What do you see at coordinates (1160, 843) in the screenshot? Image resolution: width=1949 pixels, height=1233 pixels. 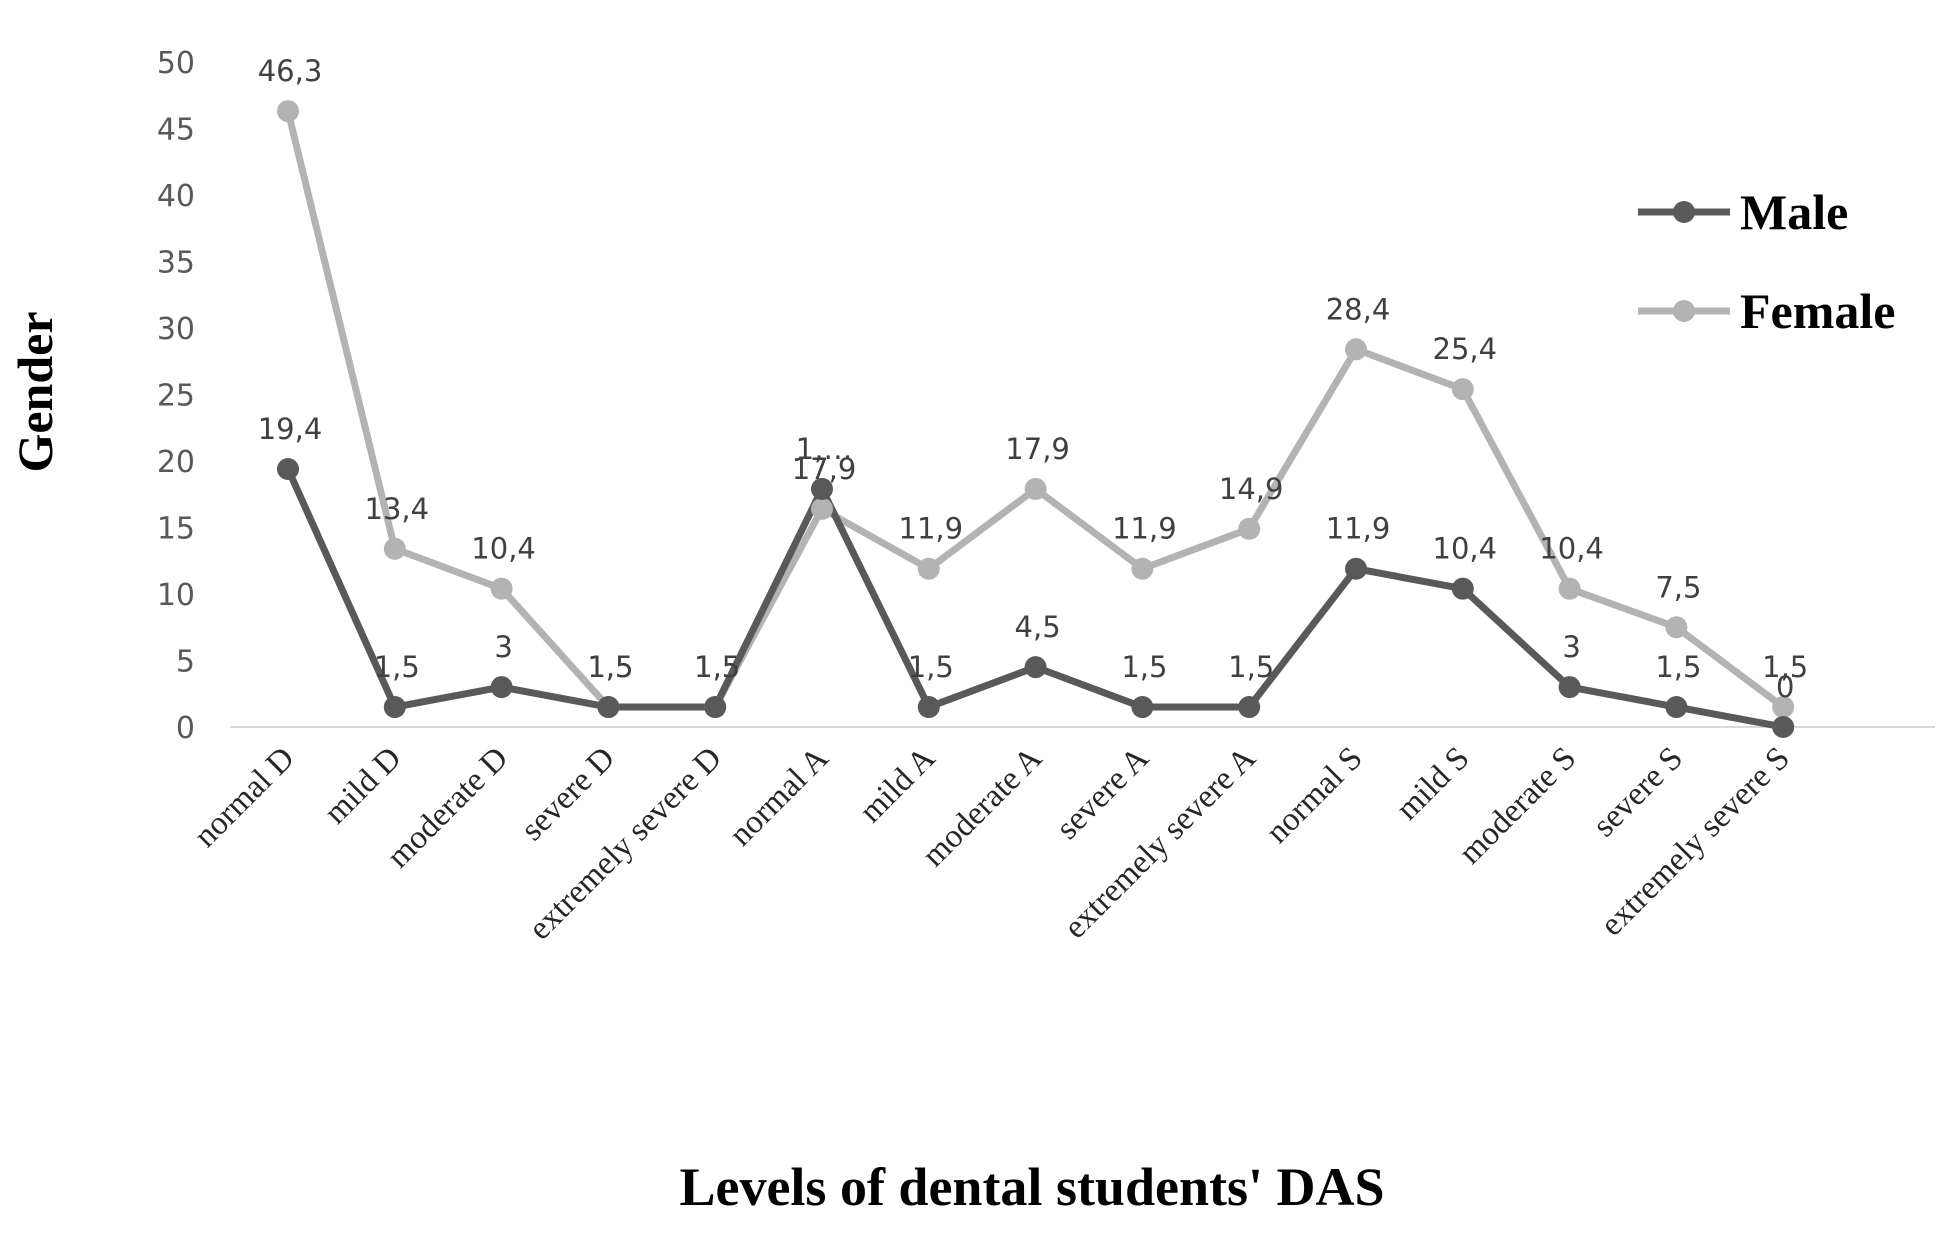 I see `x-tick-label: extremely severe A` at bounding box center [1160, 843].